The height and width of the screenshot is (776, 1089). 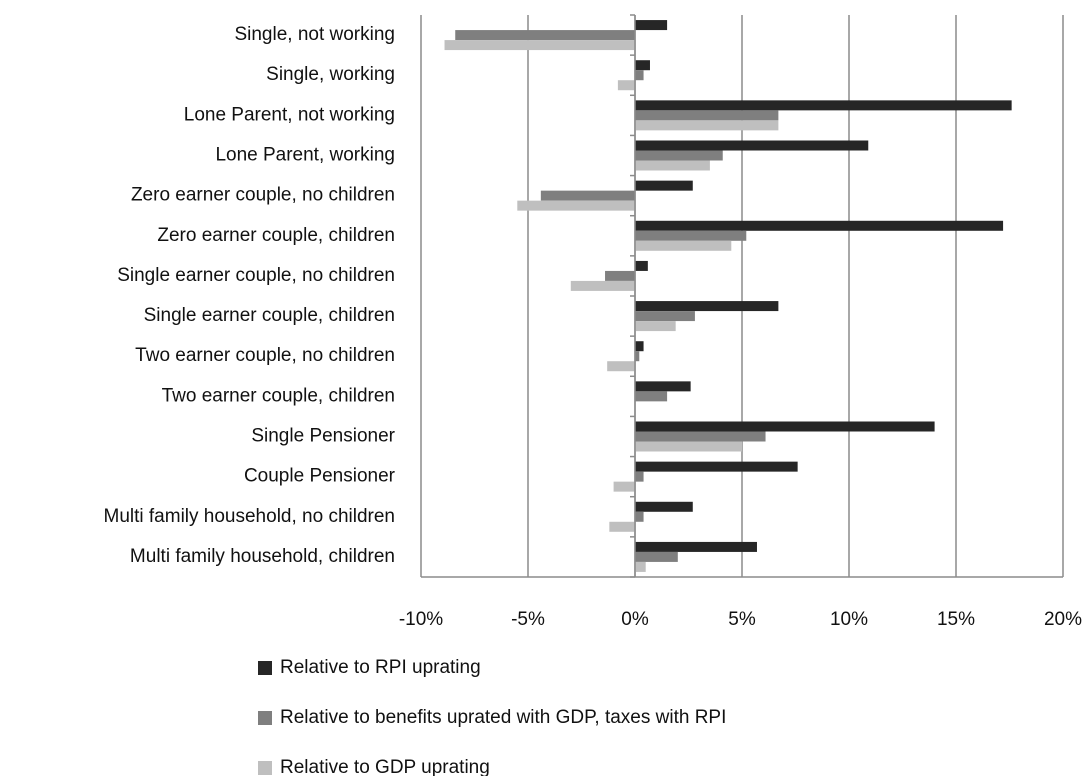 I want to click on y-tick-label: Lone Parent, working, so click(x=305, y=155).